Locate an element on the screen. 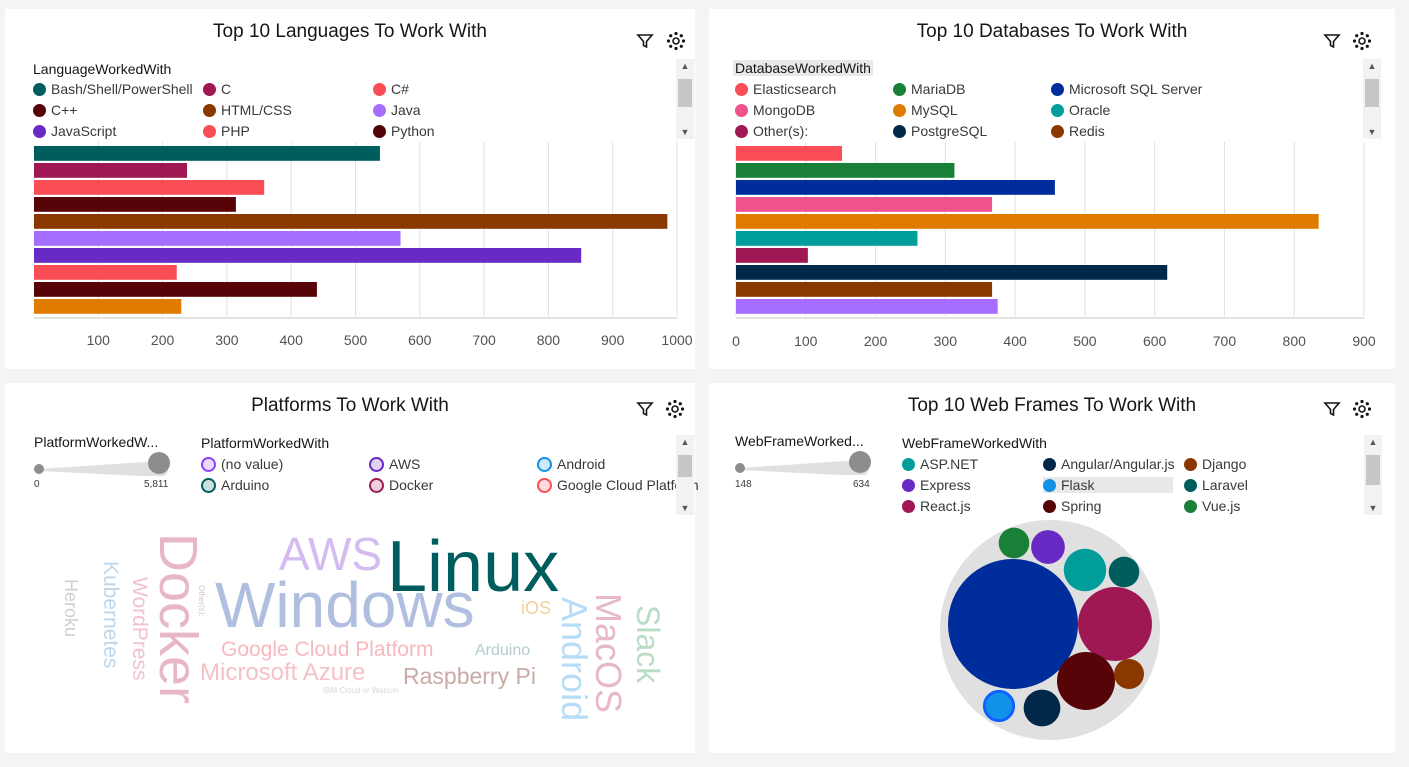 This screenshot has height=767, width=1409. legend-item: Arduino is located at coordinates (235, 485).